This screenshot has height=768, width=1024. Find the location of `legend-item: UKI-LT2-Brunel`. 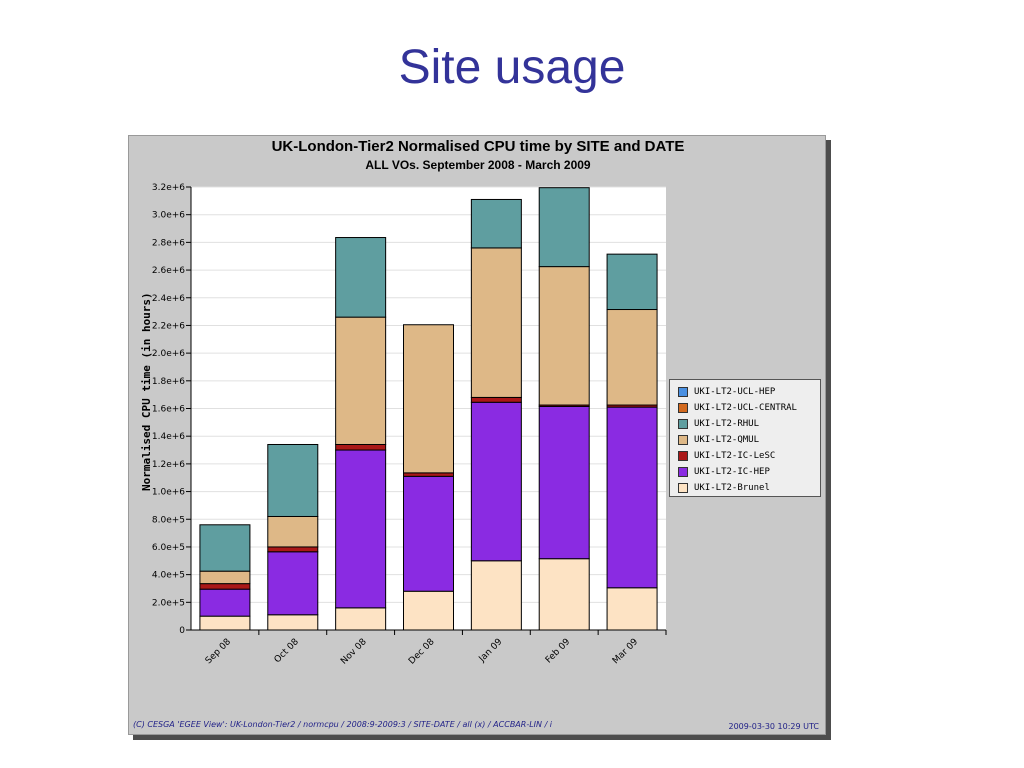

legend-item: UKI-LT2-Brunel is located at coordinates (749, 488).